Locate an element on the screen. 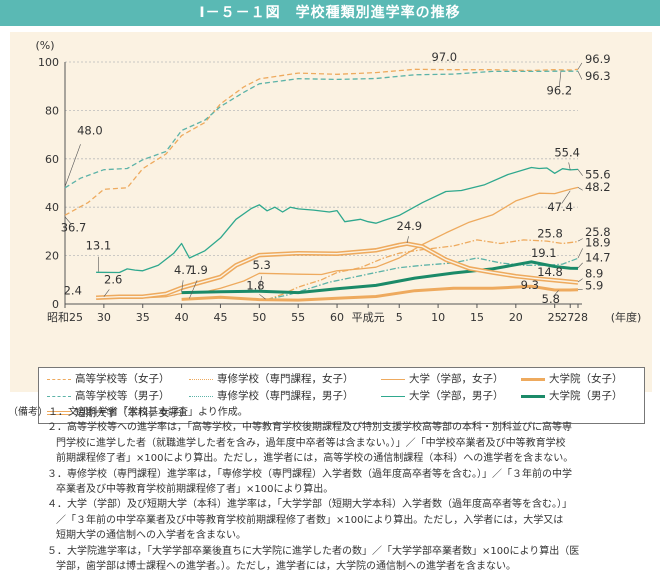  series-line-grad_m is located at coordinates (380, 277).